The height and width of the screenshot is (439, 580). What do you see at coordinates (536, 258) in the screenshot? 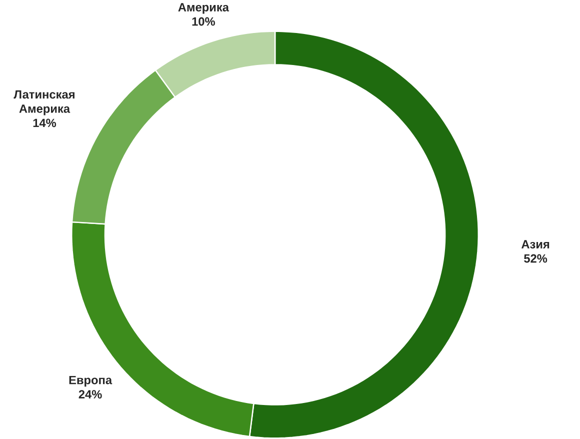
I see `data-label: 52%` at bounding box center [536, 258].